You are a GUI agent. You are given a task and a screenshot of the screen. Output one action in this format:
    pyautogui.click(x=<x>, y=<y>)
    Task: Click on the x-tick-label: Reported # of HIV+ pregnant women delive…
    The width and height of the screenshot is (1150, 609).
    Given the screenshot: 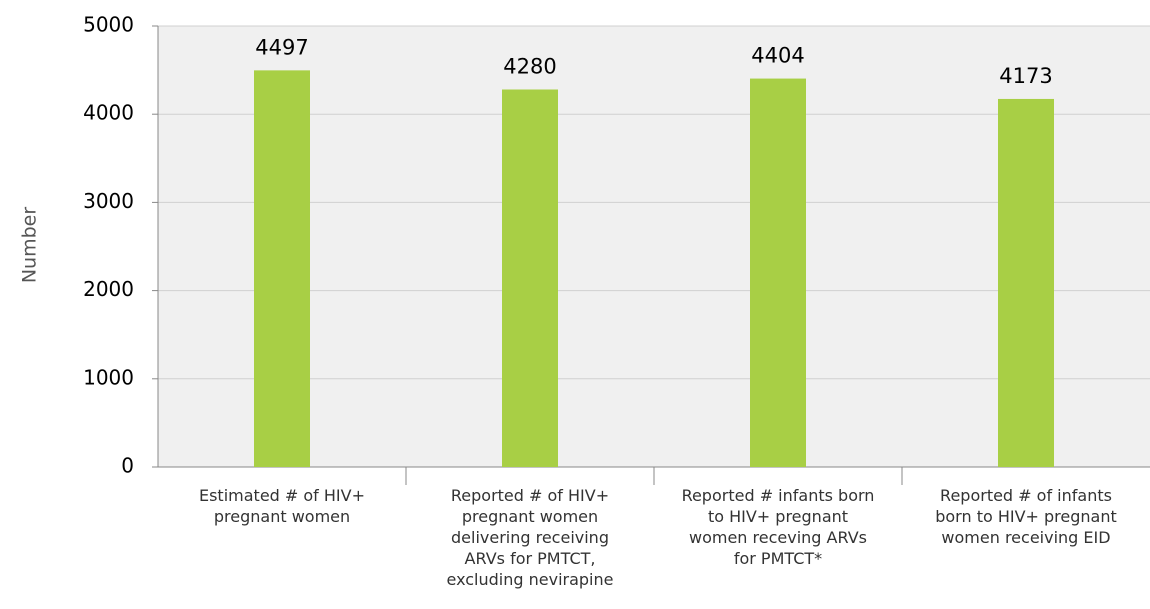 What is the action you would take?
    pyautogui.click(x=530, y=537)
    